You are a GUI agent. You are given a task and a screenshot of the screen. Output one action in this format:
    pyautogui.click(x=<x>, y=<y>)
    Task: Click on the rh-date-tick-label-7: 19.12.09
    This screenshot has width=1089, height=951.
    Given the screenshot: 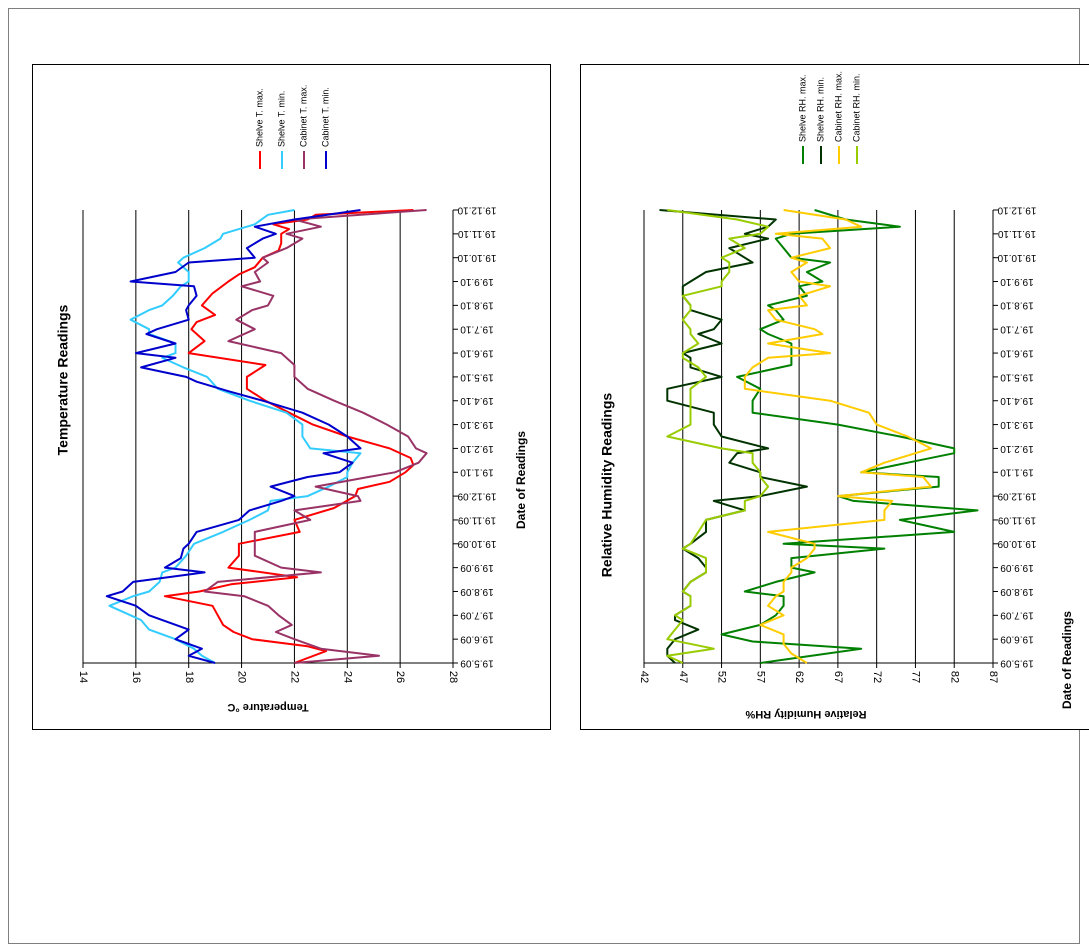 What is the action you would take?
    pyautogui.click(x=1016, y=495)
    